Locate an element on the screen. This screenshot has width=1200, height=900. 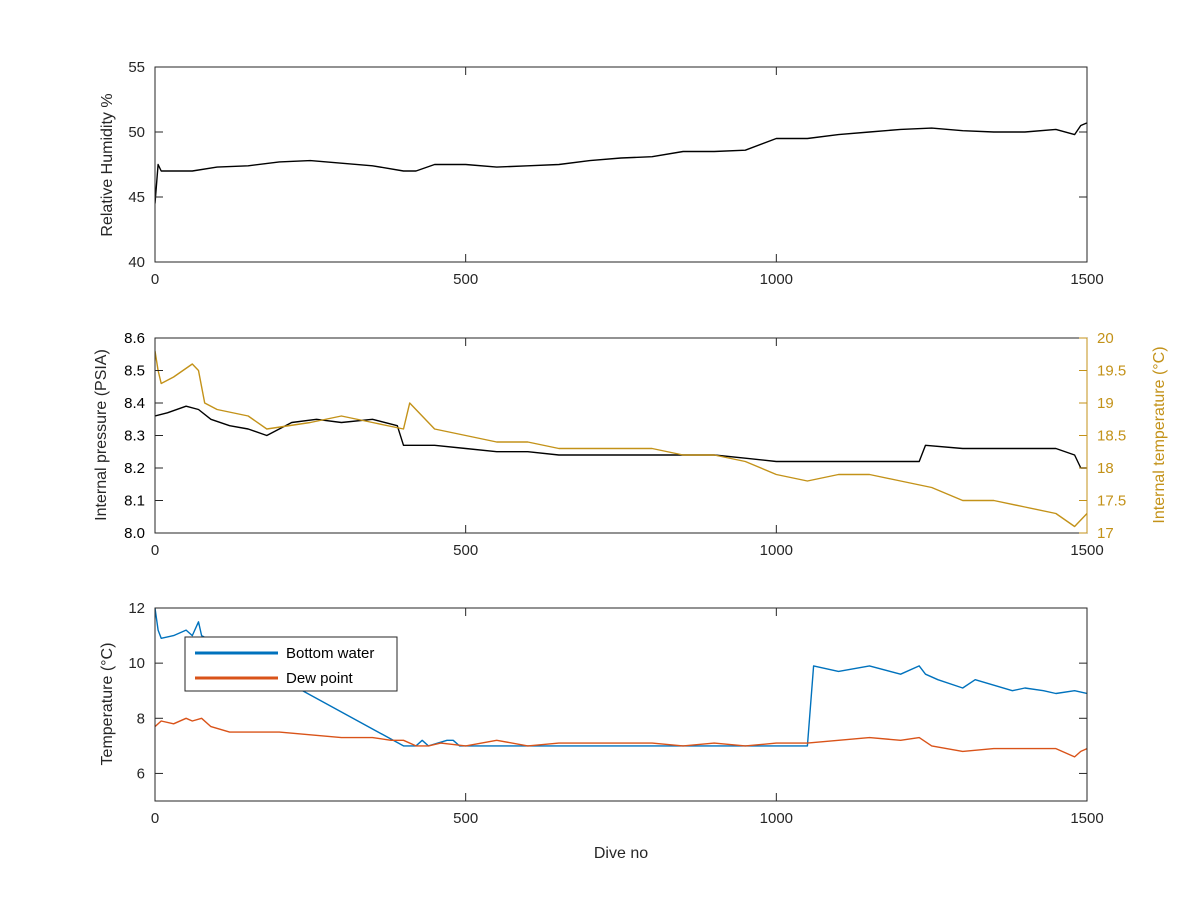
temperature-ylabel: Temperature (°C) is located at coordinates (107, 704).